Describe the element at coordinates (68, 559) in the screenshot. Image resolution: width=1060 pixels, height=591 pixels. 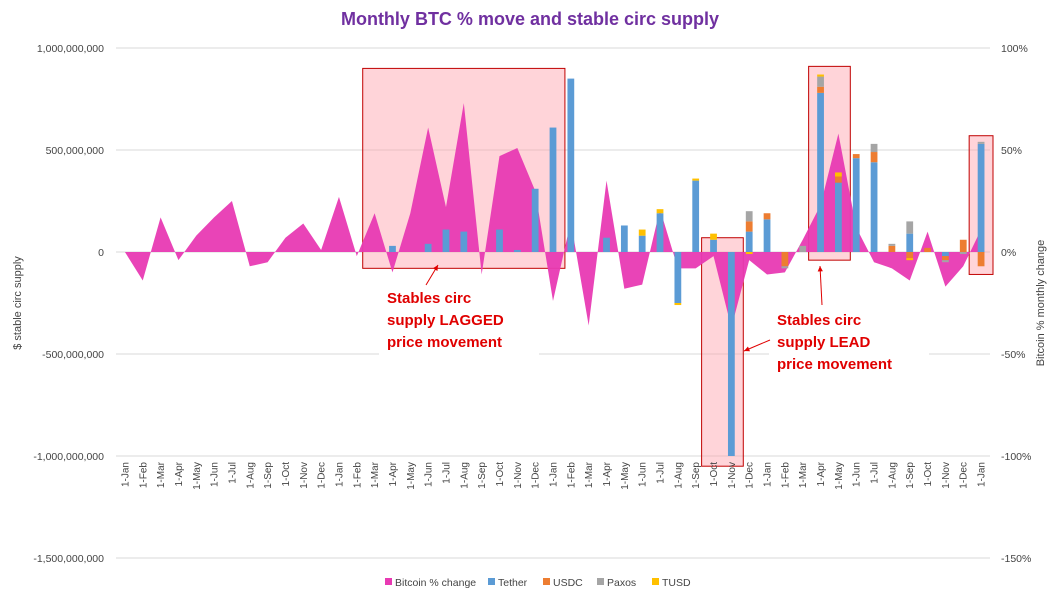
I see `left-tick-label: -1,500,000,000` at that location.